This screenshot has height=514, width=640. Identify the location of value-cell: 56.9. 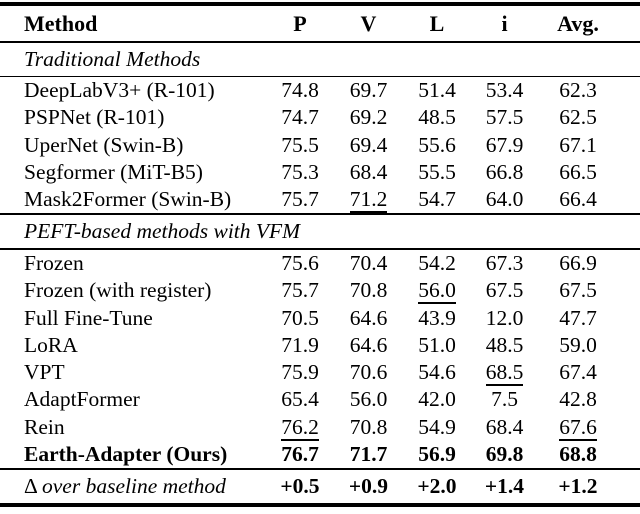
(437, 454).